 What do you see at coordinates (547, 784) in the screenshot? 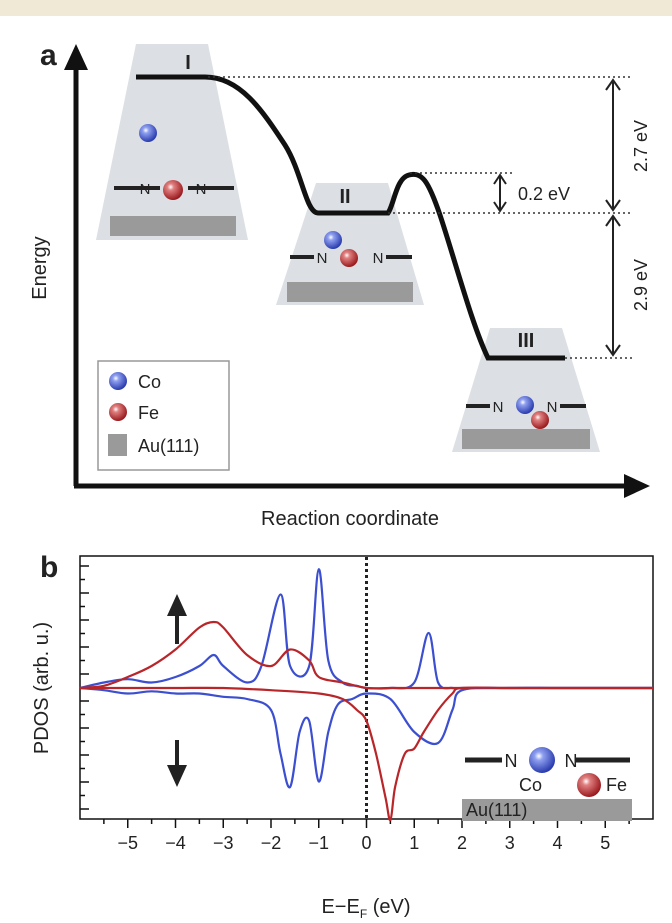
I see `pdos-inset: N N Co Fe Au(111)` at bounding box center [547, 784].